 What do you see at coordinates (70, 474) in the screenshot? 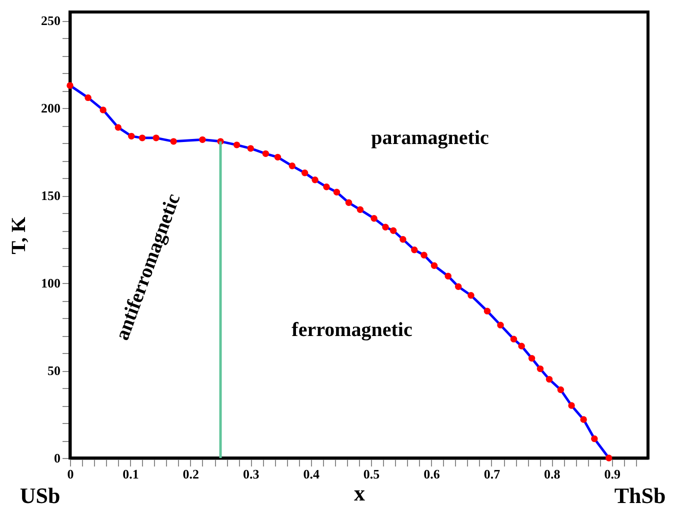
I see `x-tick-label: 0` at bounding box center [70, 474].